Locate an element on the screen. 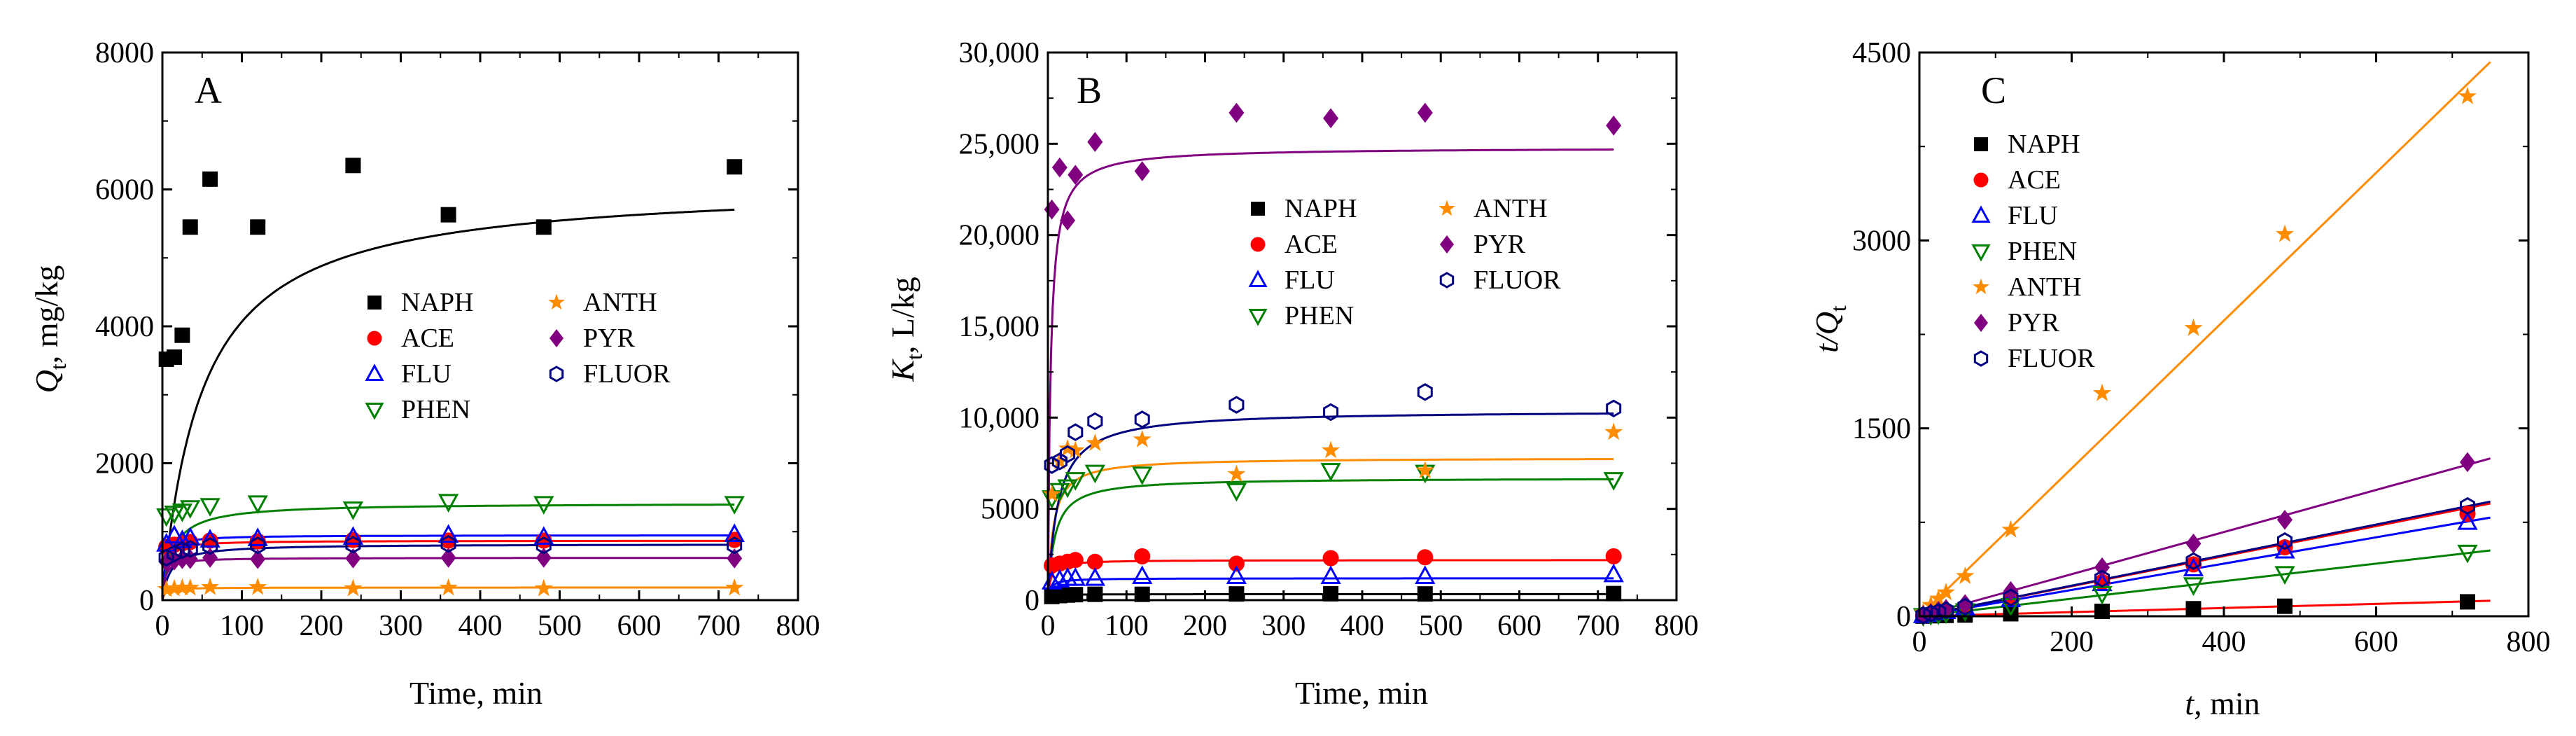  legend-marker-naph is located at coordinates (1258, 209).